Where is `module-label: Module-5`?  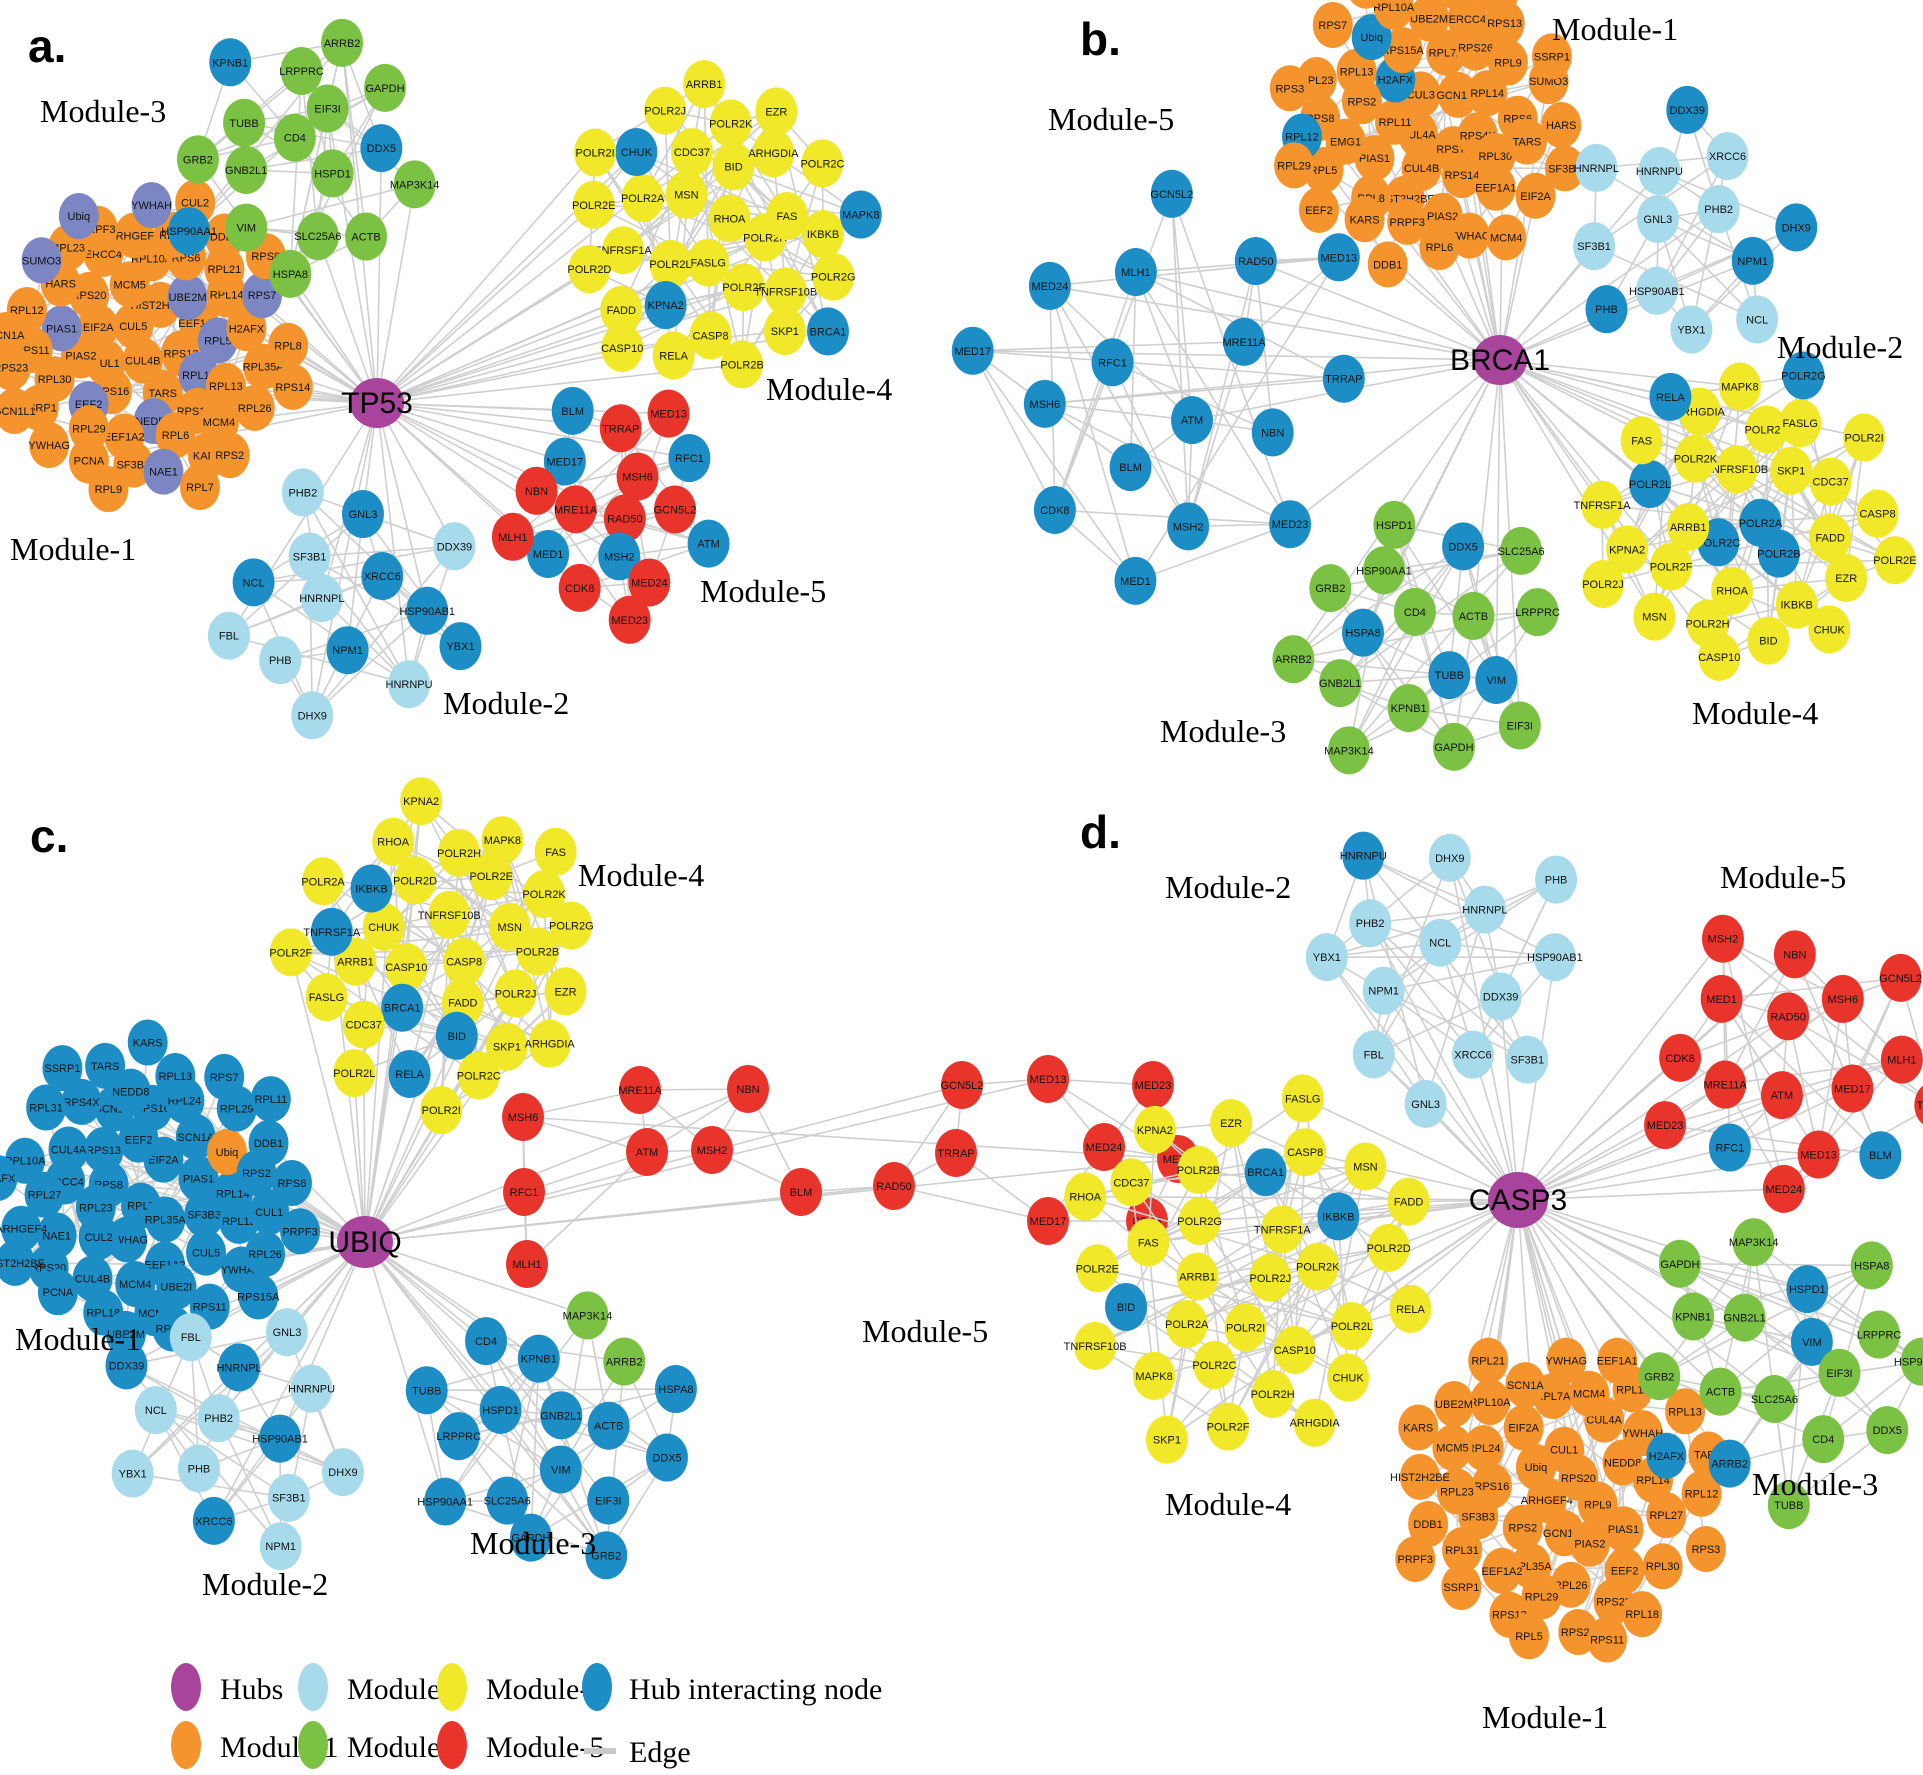 module-label: Module-5 is located at coordinates (1111, 119).